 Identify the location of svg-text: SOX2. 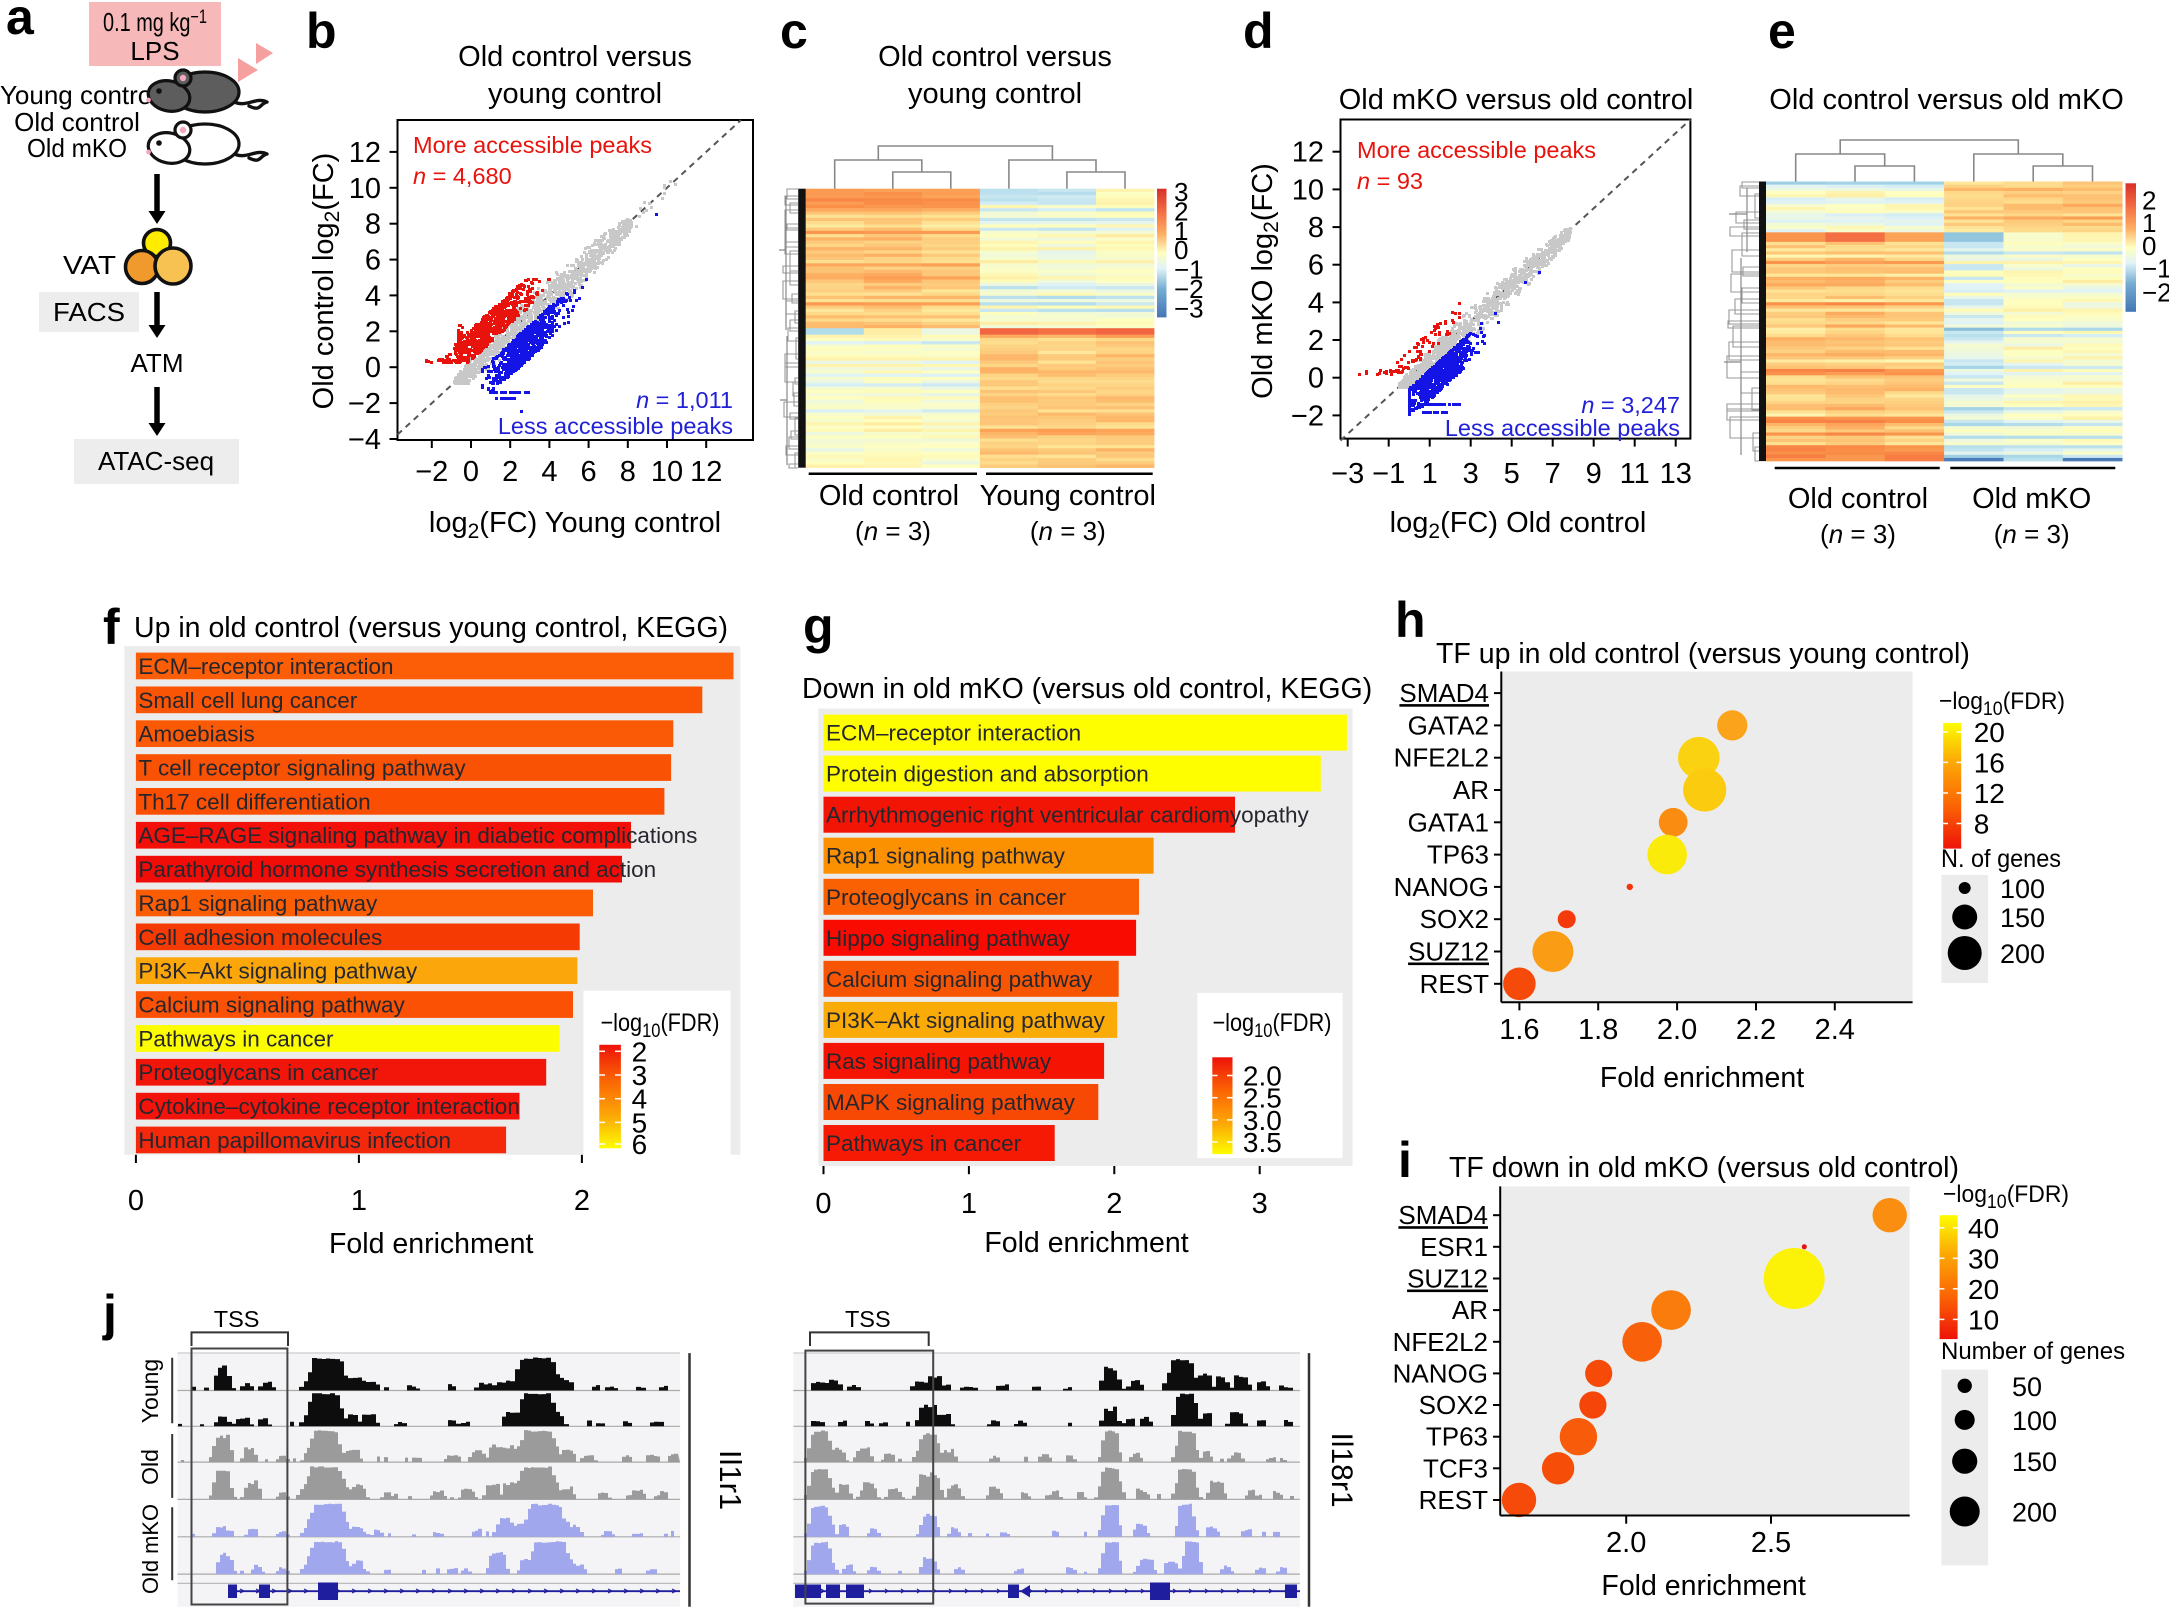
(1454, 919).